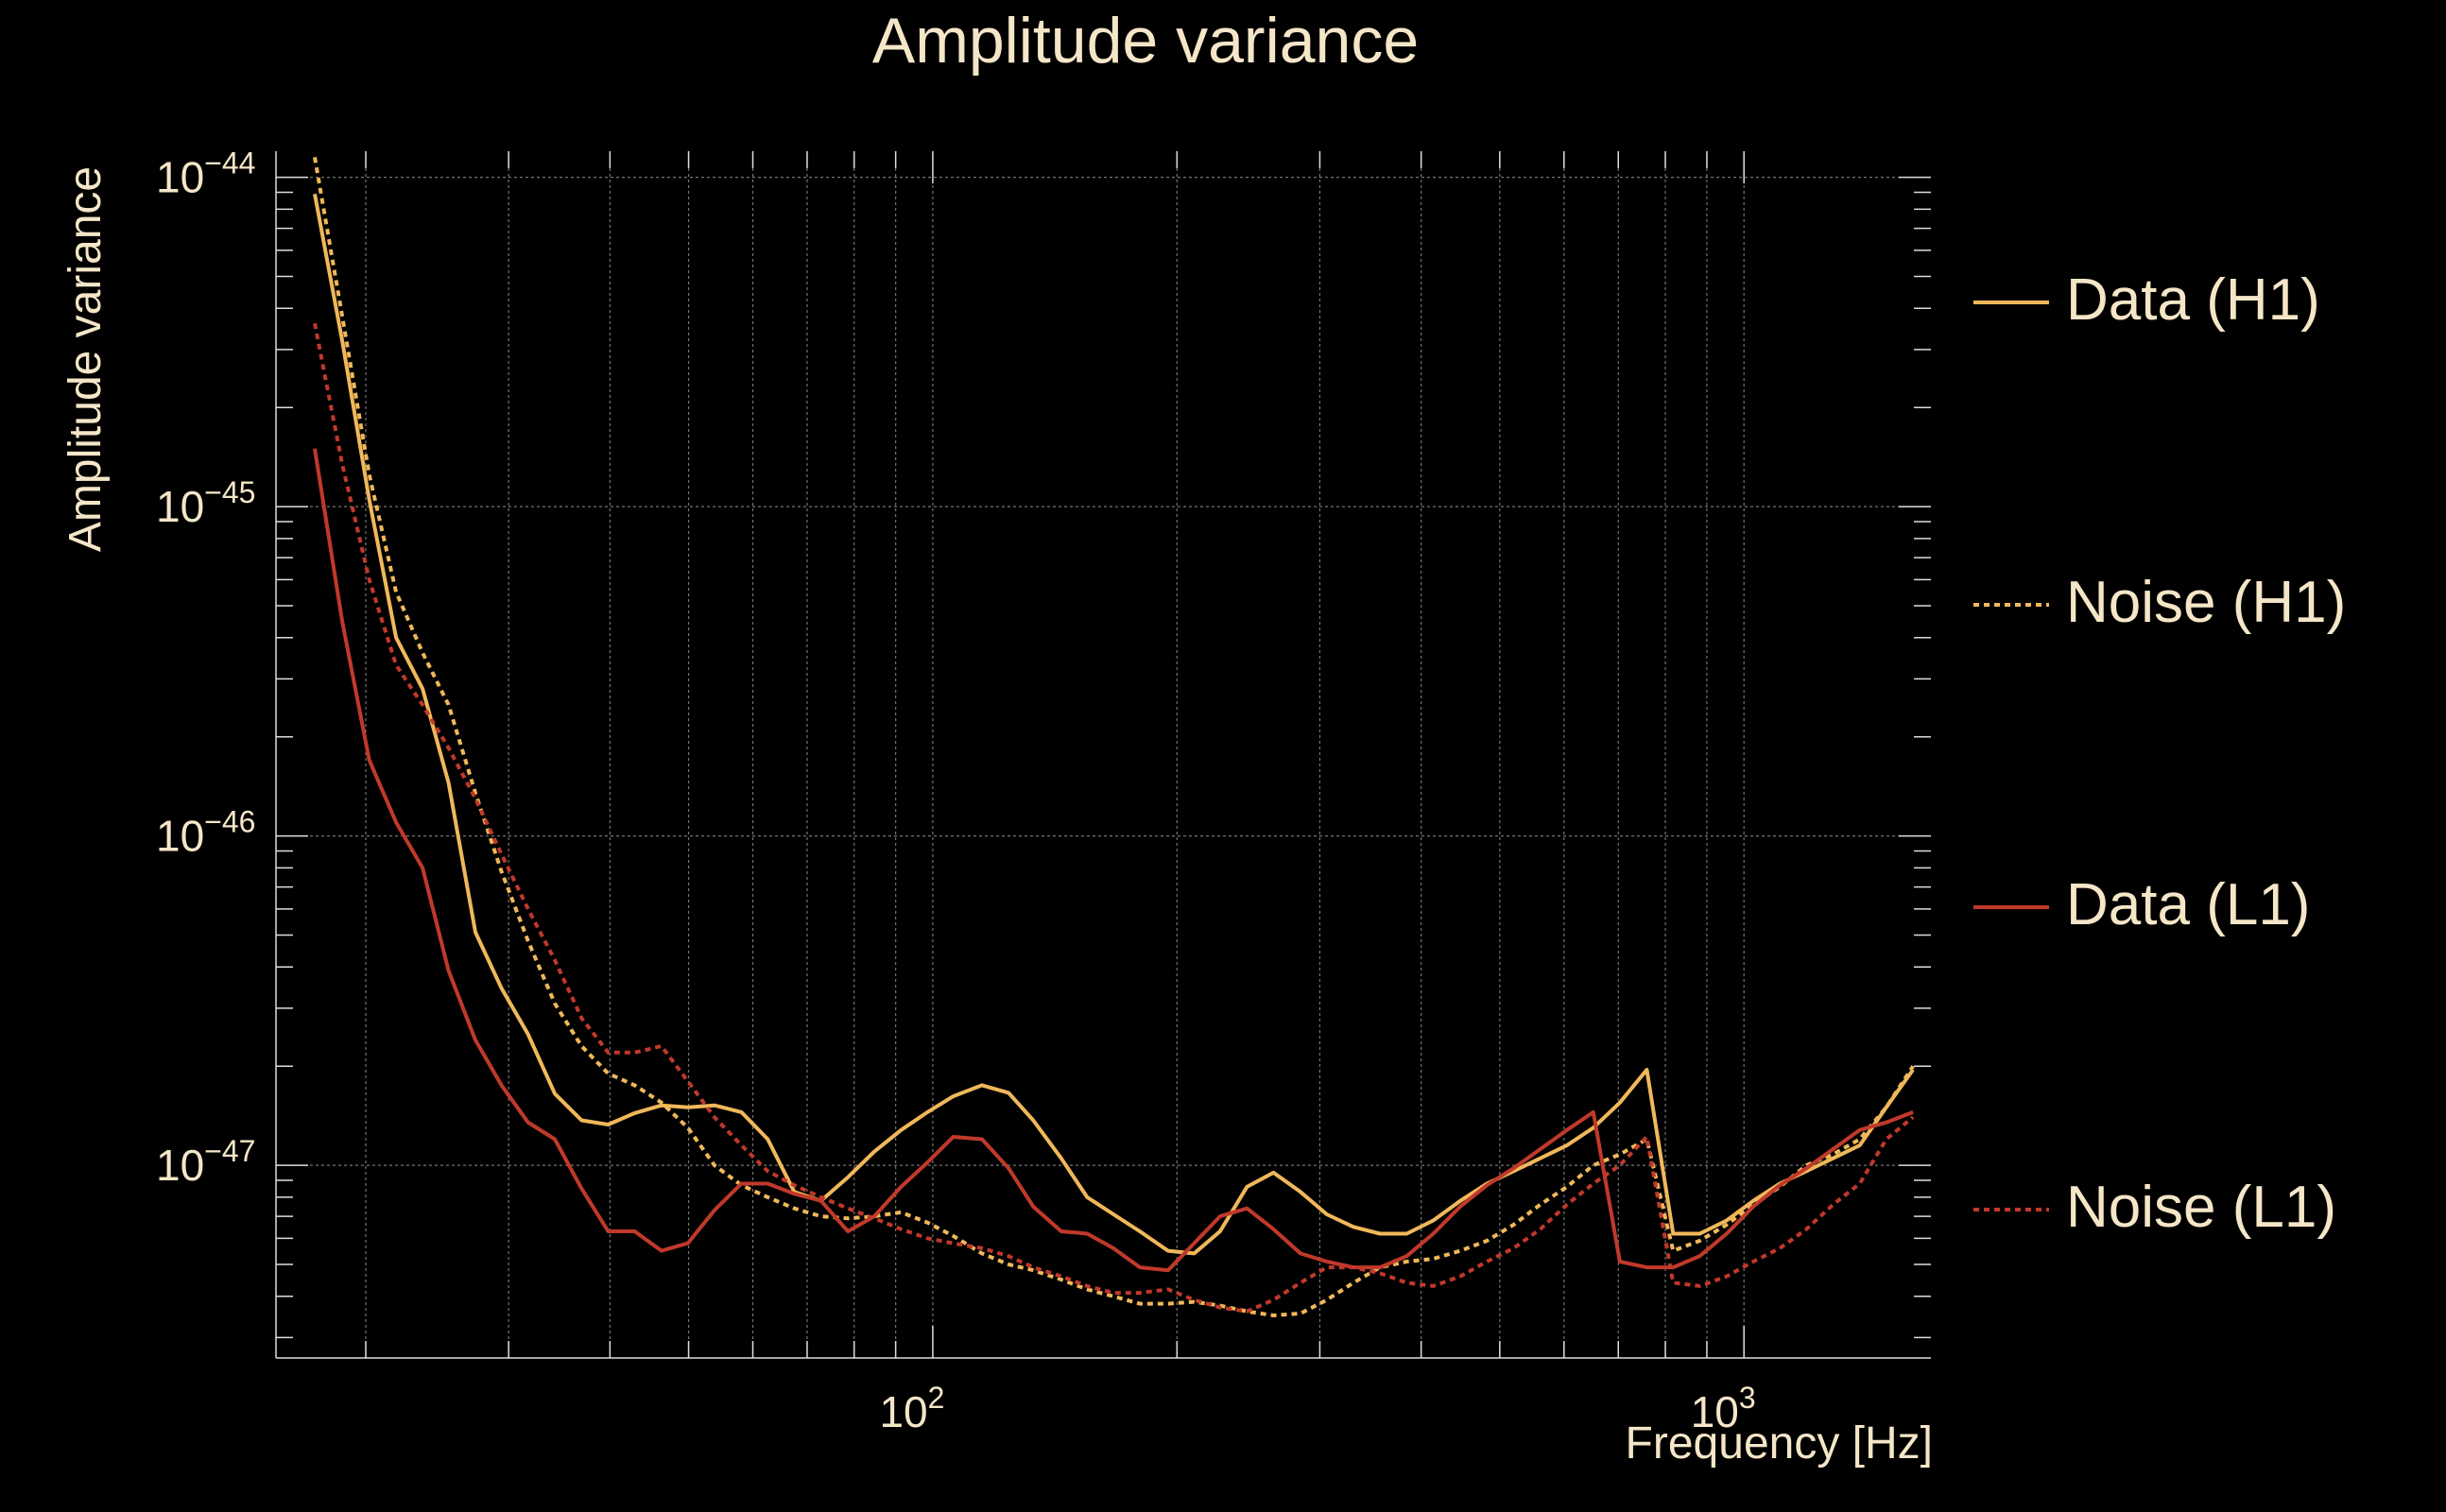  I want to click on chart-title: Amplitude variance, so click(1145, 41).